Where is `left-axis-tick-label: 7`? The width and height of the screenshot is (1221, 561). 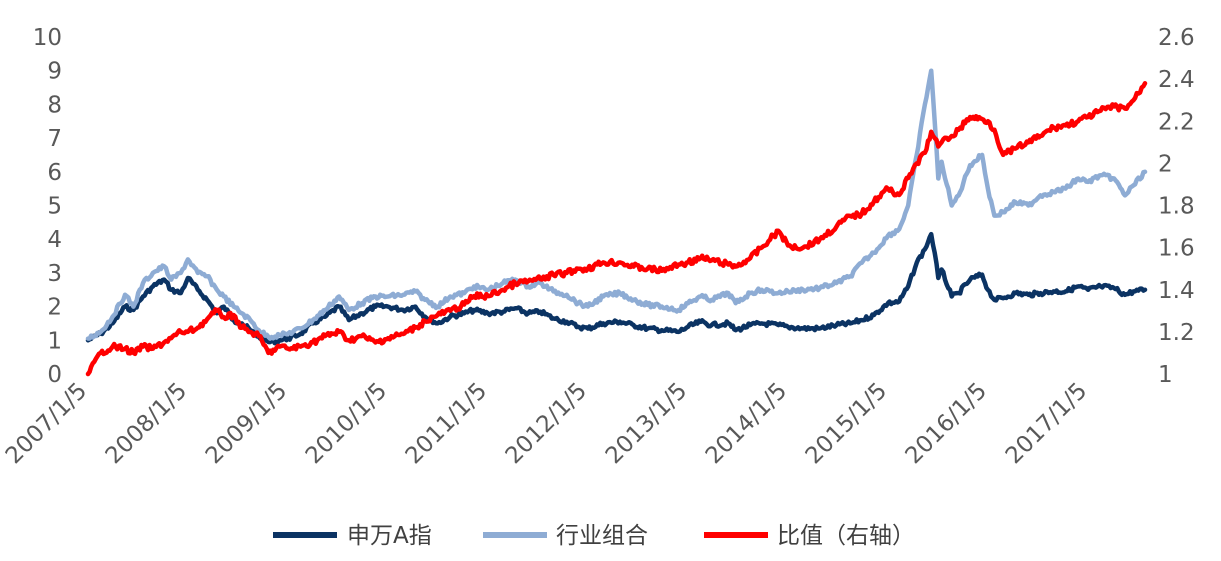
left-axis-tick-label: 7 is located at coordinates (54, 139).